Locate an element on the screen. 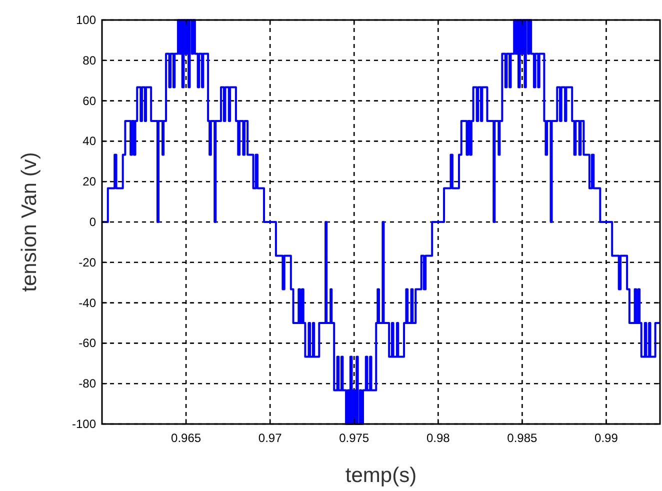 This screenshot has height=491, width=662. x-axis-title: temp(s) is located at coordinates (381, 475).